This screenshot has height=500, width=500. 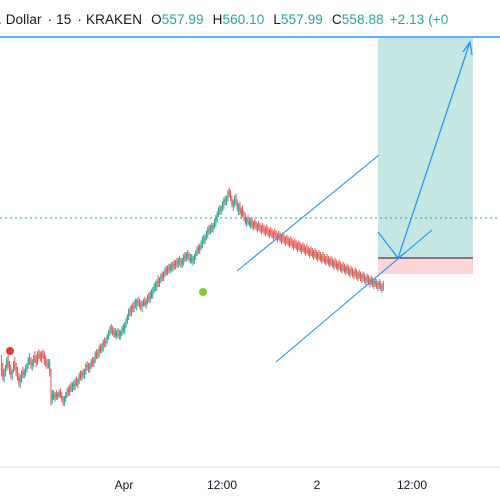 I want to click on time-axis-tick-label: Apr, so click(x=124, y=485).